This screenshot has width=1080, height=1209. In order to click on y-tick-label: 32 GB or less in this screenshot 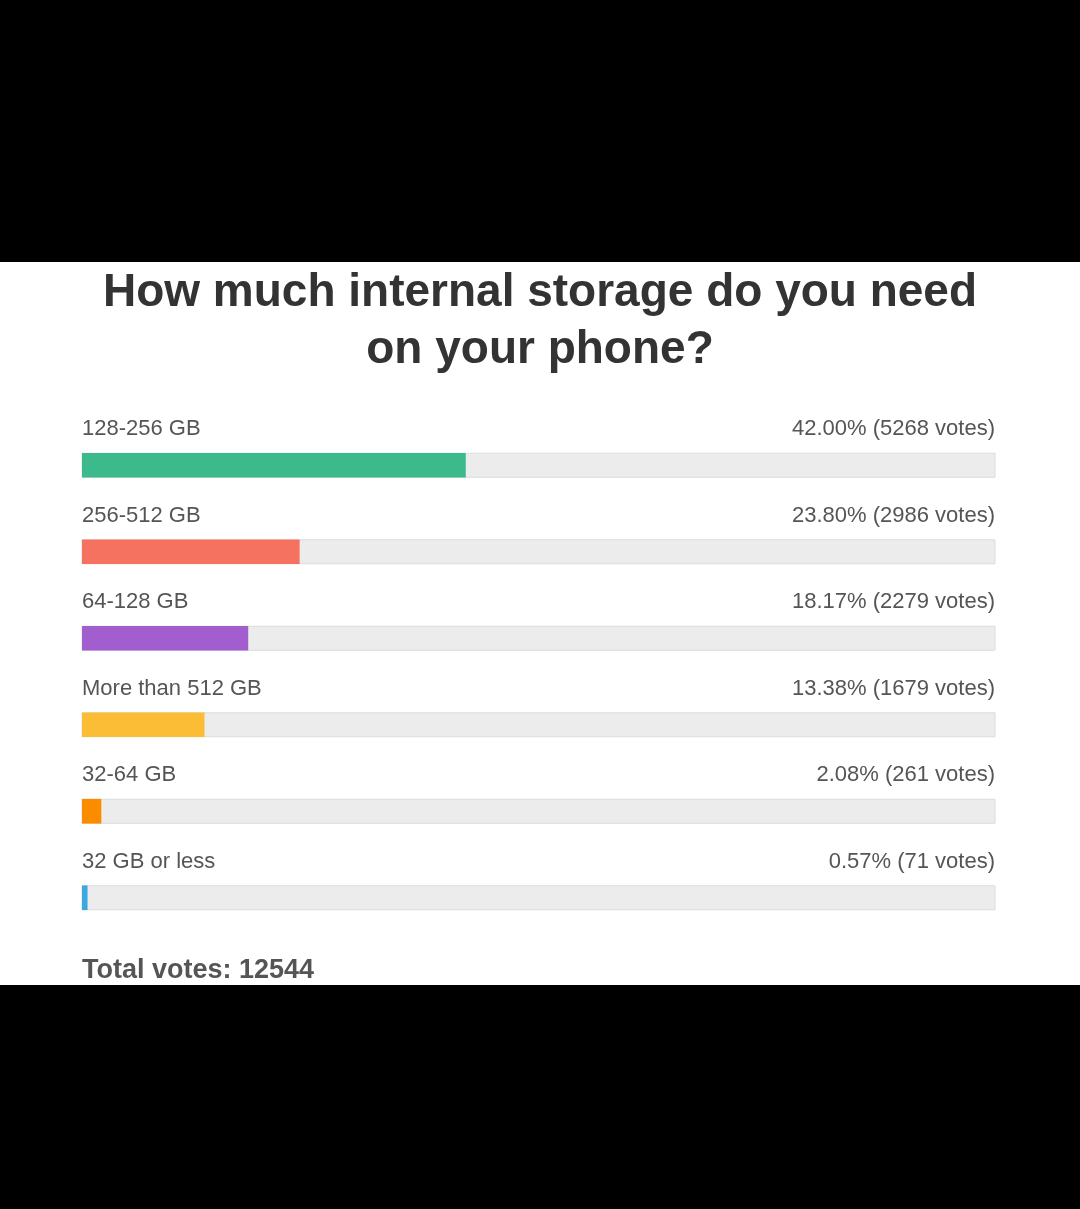, I will do `click(149, 860)`.